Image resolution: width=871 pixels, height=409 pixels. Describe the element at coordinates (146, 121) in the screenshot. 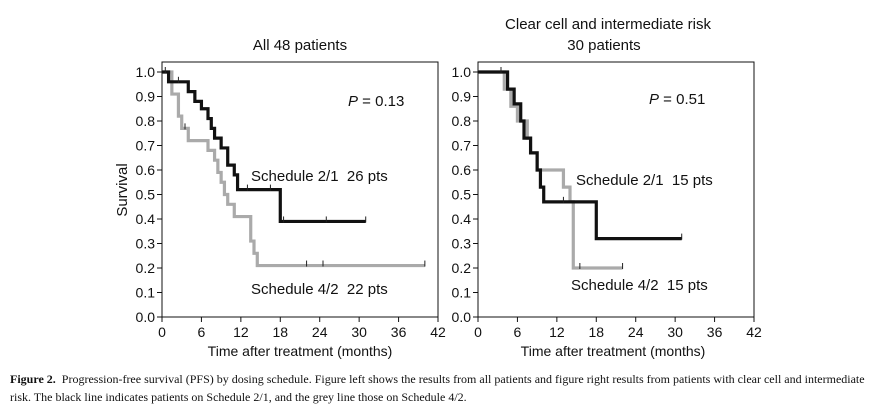

I see `left-y-tick-label: 0.8` at that location.